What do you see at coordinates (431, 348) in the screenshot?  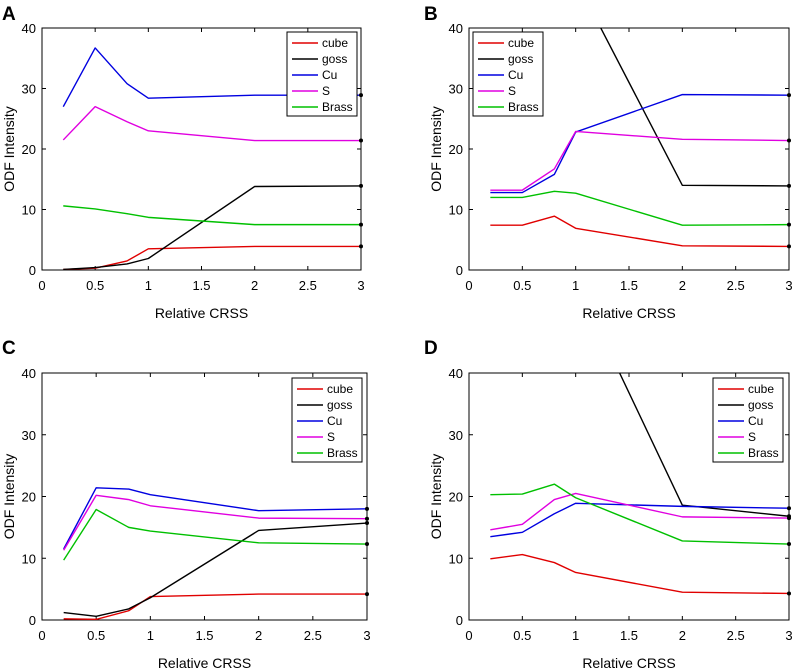 I see `panel-label: D` at bounding box center [431, 348].